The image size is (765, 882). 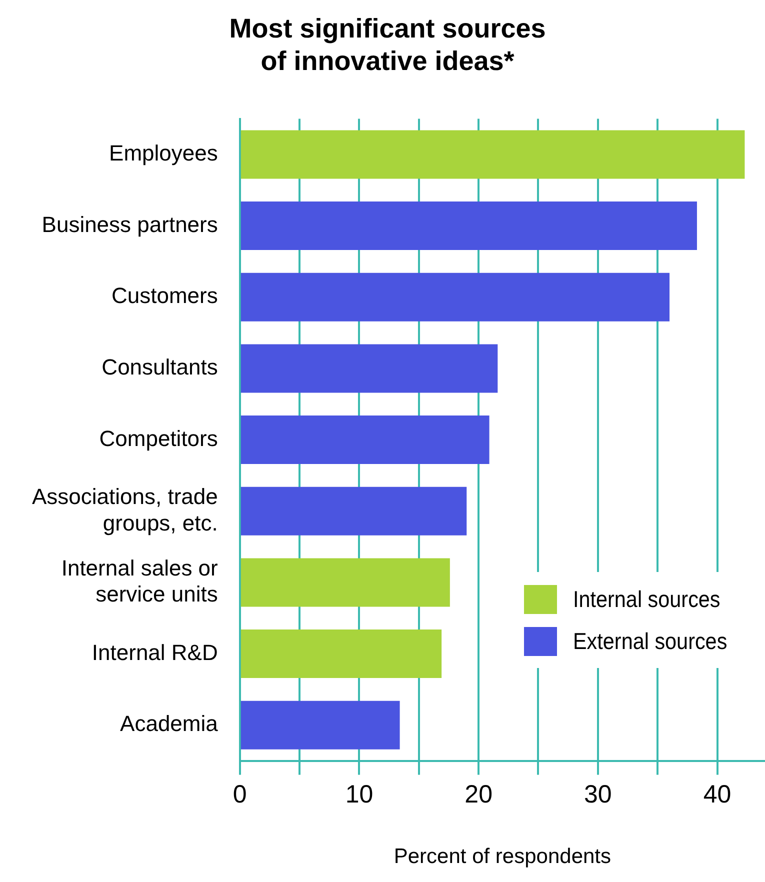 I want to click on legend-label: External sources, so click(x=650, y=641).